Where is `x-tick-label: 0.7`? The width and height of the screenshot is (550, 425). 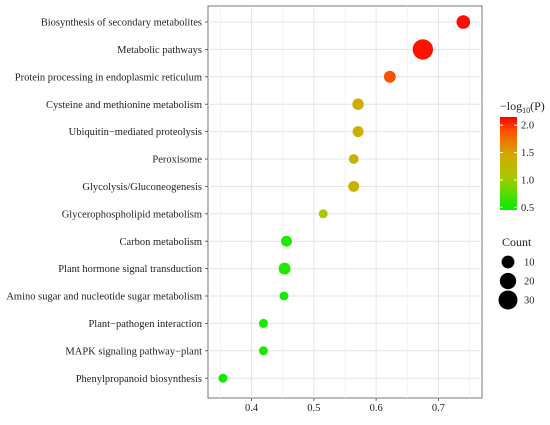
x-tick-label: 0.7 is located at coordinates (438, 408).